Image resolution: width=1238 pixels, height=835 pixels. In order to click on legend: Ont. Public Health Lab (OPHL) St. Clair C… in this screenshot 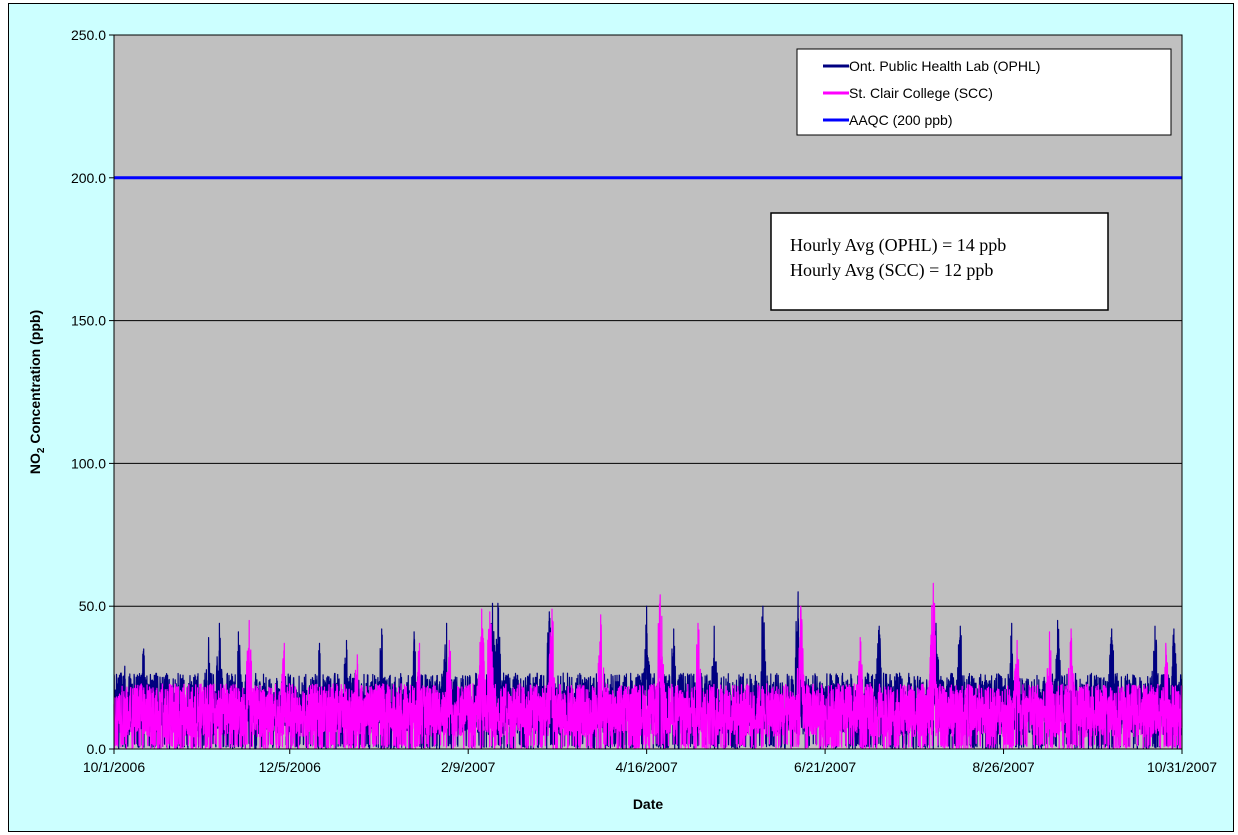, I will do `click(984, 92)`.